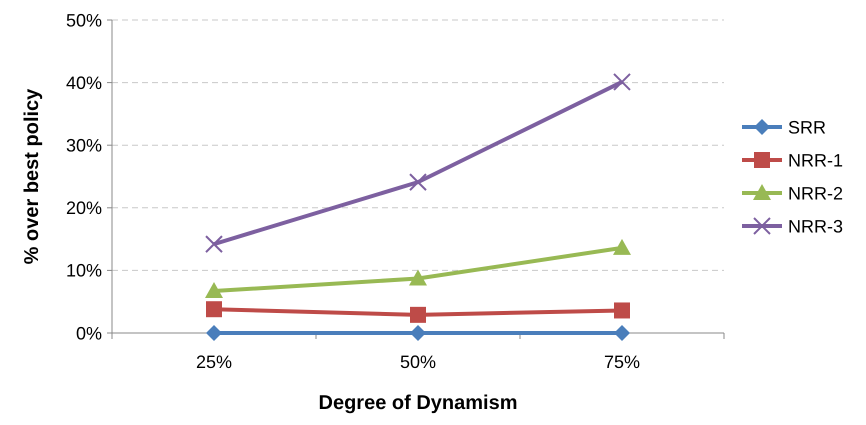  I want to click on y-axis-title: % over best policy, so click(32, 176).